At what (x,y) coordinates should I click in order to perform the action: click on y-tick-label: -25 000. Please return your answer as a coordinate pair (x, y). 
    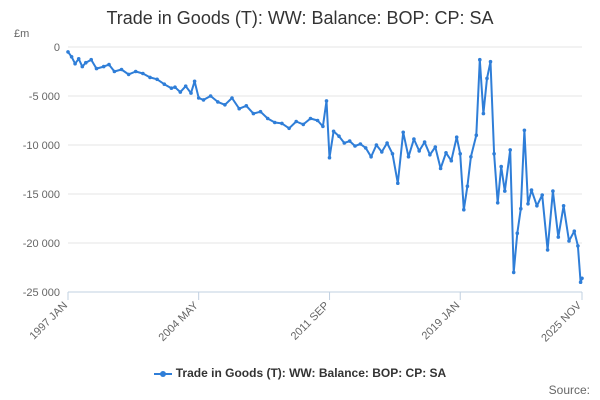
    Looking at the image, I should click on (41, 293).